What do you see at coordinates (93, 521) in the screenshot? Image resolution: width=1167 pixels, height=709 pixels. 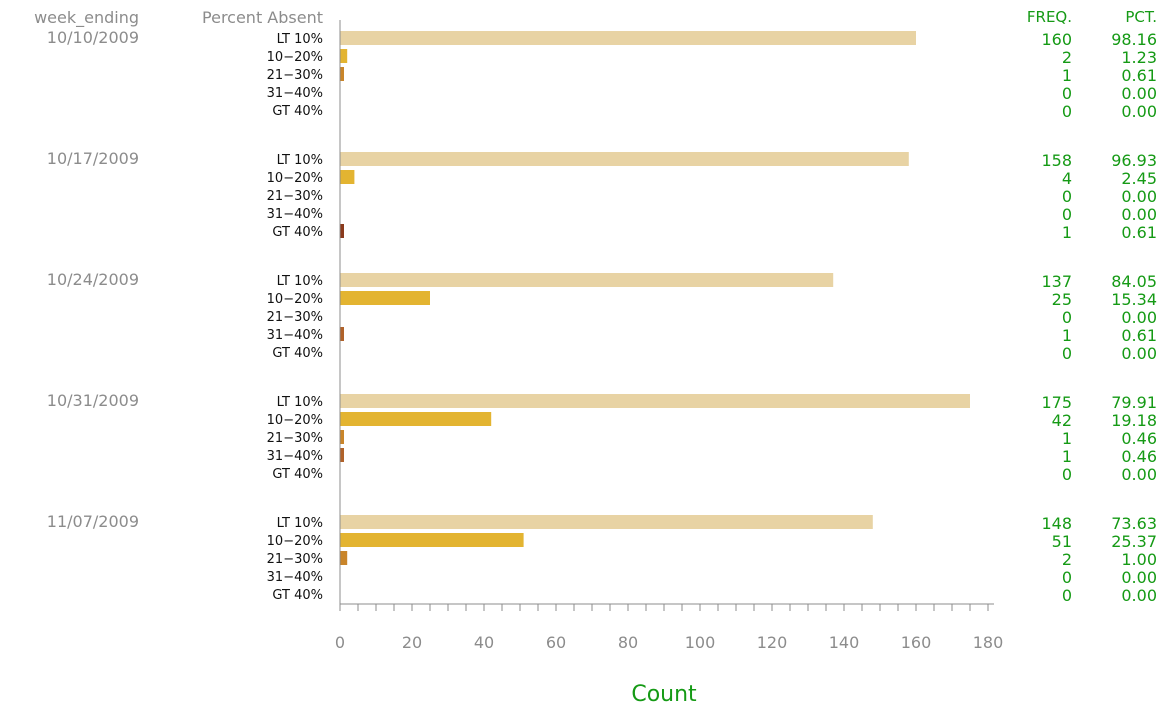 I see `week-label: 11/07/2009` at bounding box center [93, 521].